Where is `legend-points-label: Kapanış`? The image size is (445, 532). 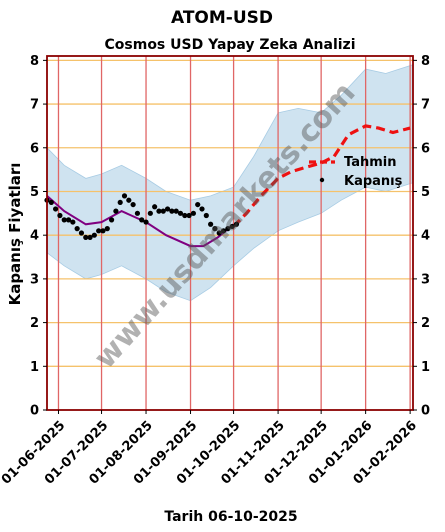
legend-points-label: Kapanış is located at coordinates (373, 181).